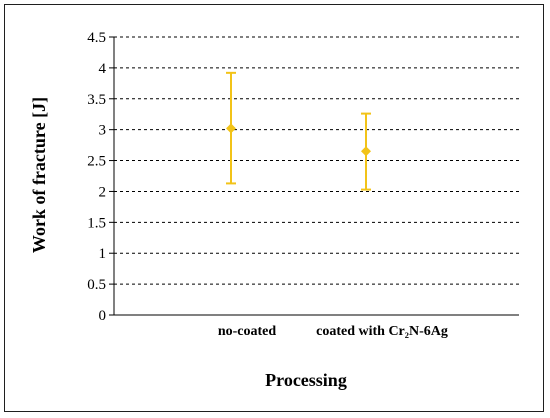 Image resolution: width=550 pixels, height=418 pixels. What do you see at coordinates (96, 38) in the screenshot?
I see `y-tick-label: 4.5` at bounding box center [96, 38].